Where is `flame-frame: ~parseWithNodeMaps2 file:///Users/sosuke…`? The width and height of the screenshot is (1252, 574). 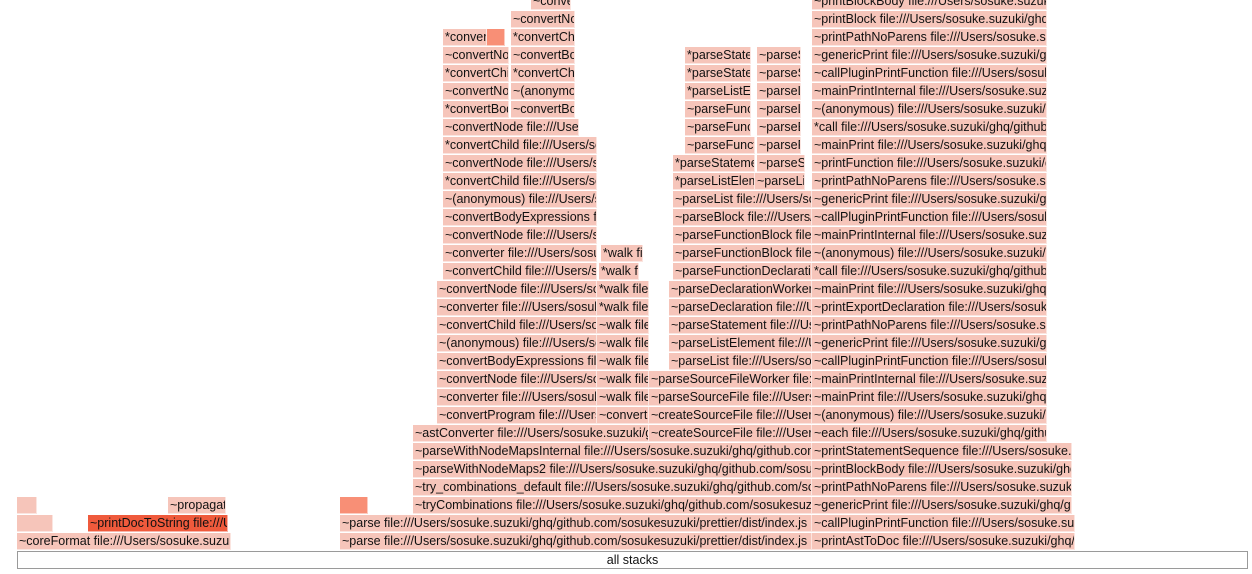
flame-frame: ~parseWithNodeMaps2 file:///Users/sosuke… is located at coordinates (612, 469).